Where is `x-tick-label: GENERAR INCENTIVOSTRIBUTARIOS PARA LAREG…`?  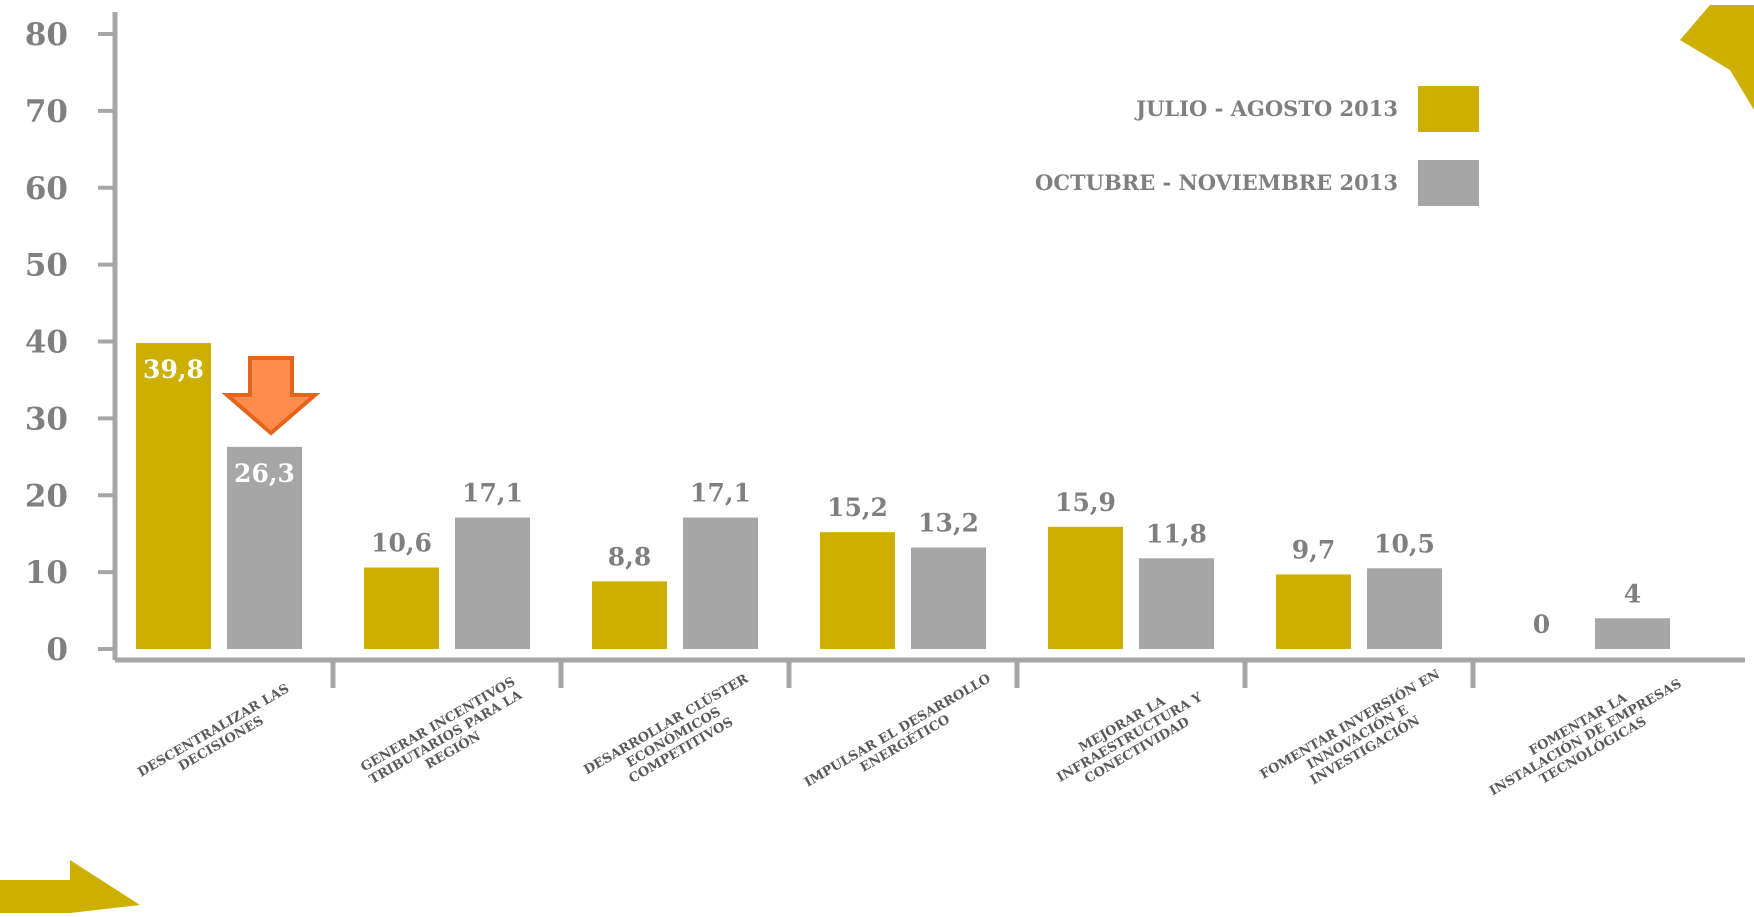 x-tick-label: GENERAR INCENTIVOSTRIBUTARIOS PARA LAREG… is located at coordinates (446, 737).